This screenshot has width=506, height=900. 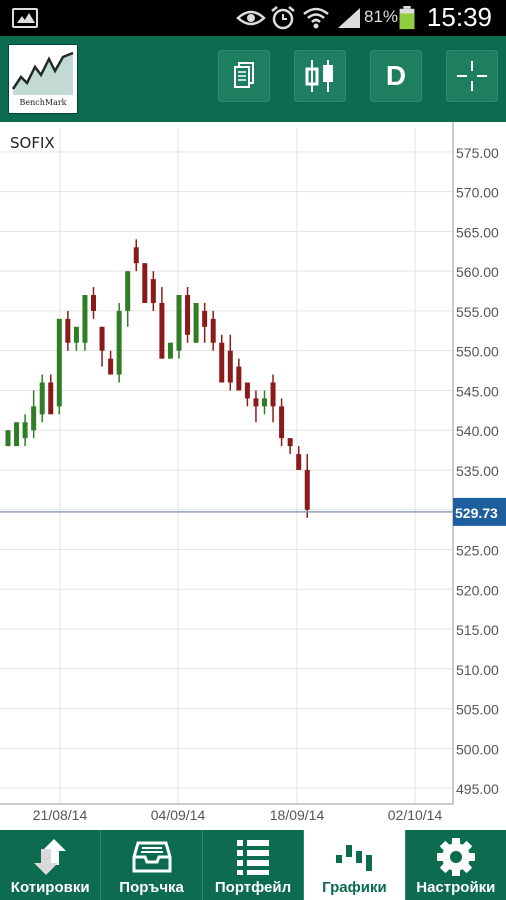 What do you see at coordinates (407, 18) in the screenshot?
I see `battery-icon` at bounding box center [407, 18].